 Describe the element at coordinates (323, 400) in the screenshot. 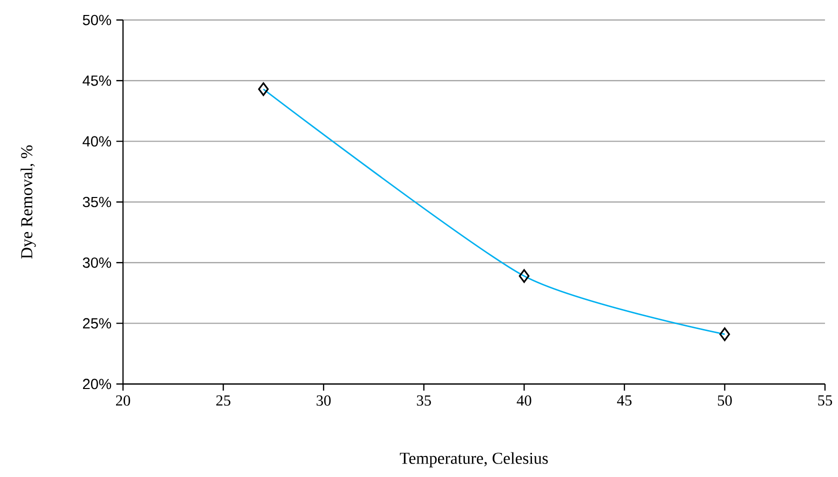

I see `x-tick-label: 30` at that location.